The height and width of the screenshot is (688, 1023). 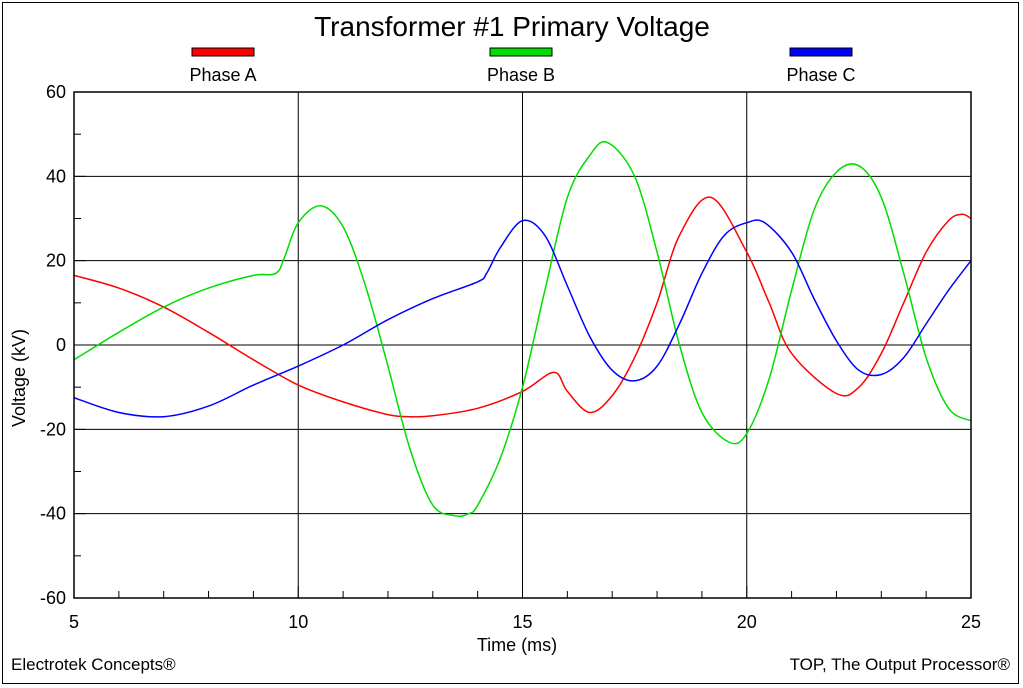 I want to click on legend: Phase A Phase B Phase C, so click(x=522, y=66).